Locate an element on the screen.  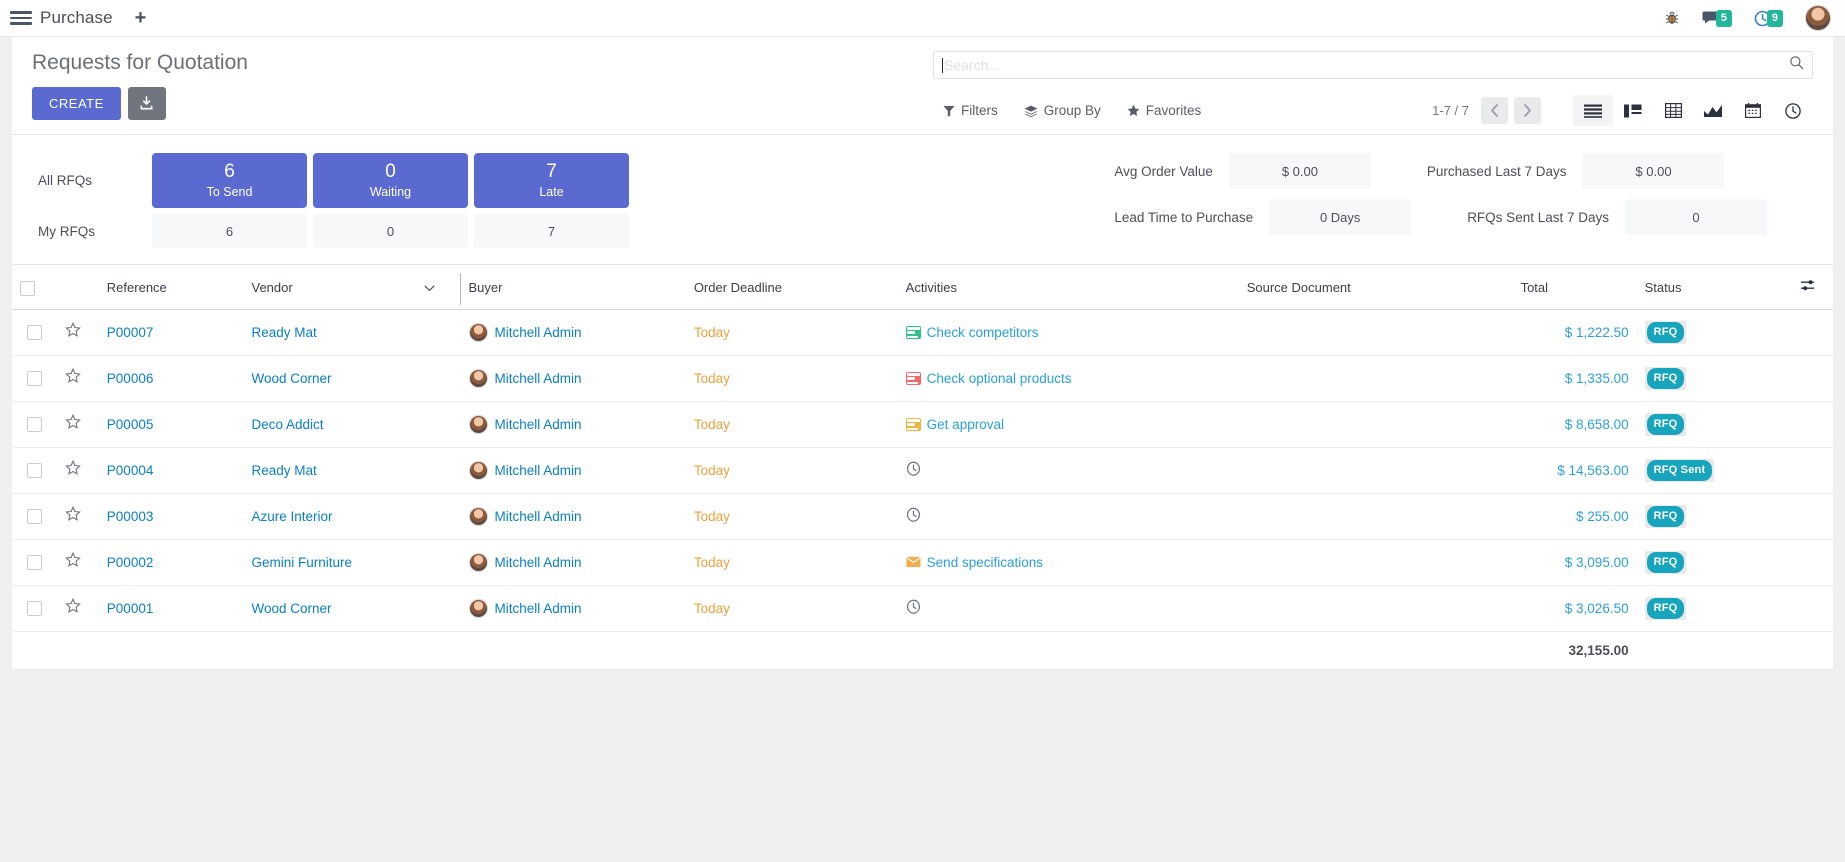
vendor-link: Gemini Furniture is located at coordinates (302, 562).